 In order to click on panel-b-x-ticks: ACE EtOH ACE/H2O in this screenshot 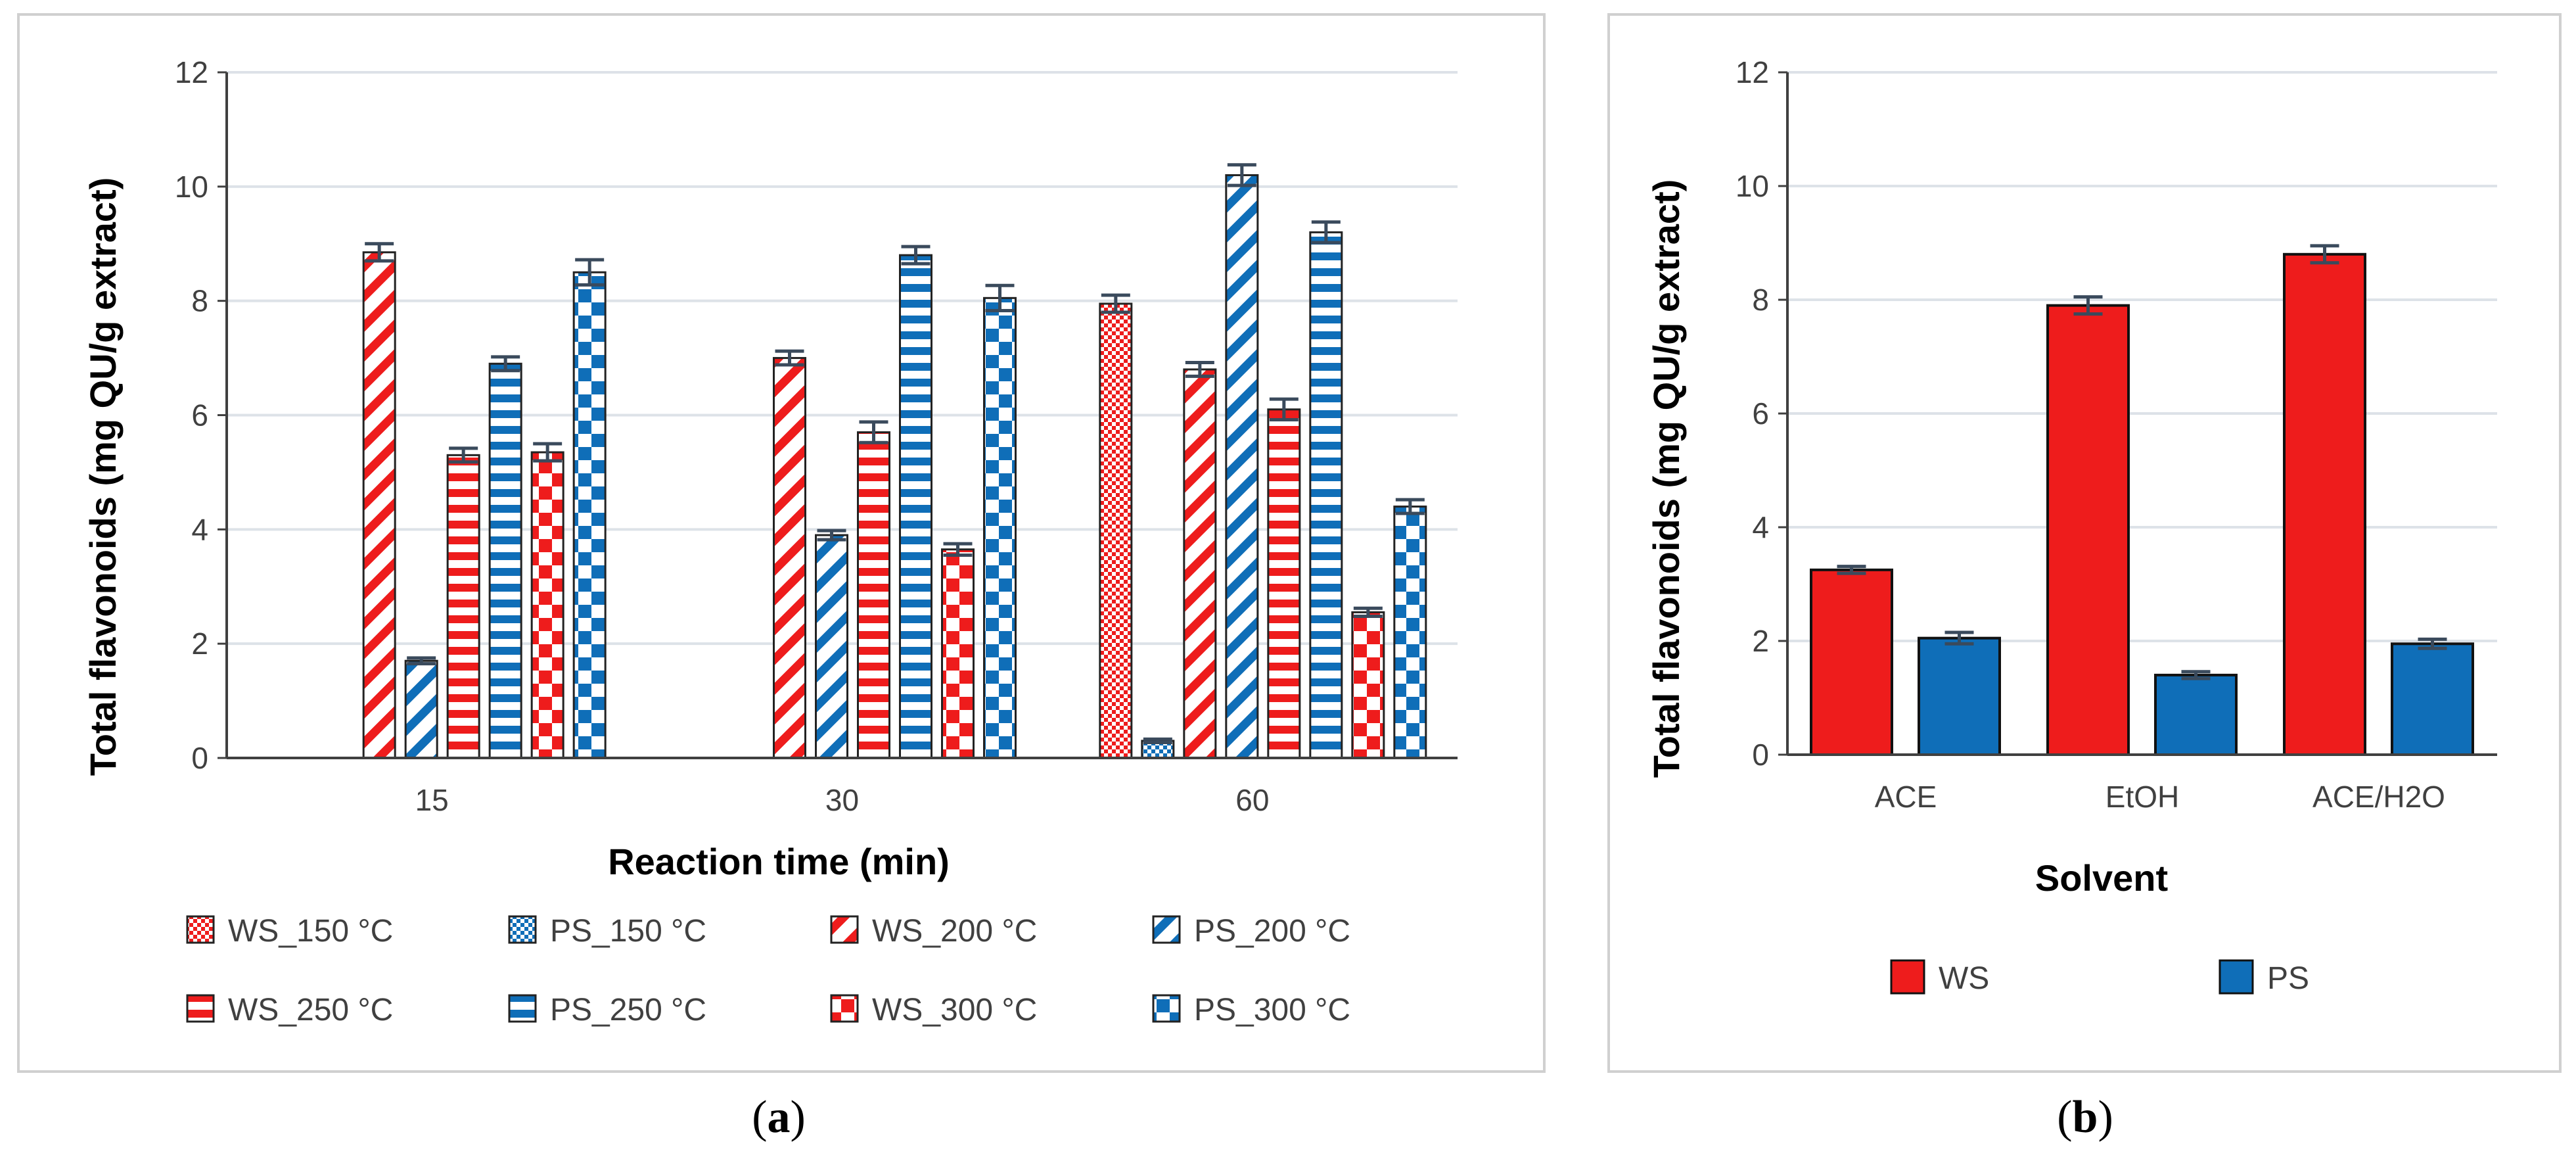, I will do `click(2142, 783)`.